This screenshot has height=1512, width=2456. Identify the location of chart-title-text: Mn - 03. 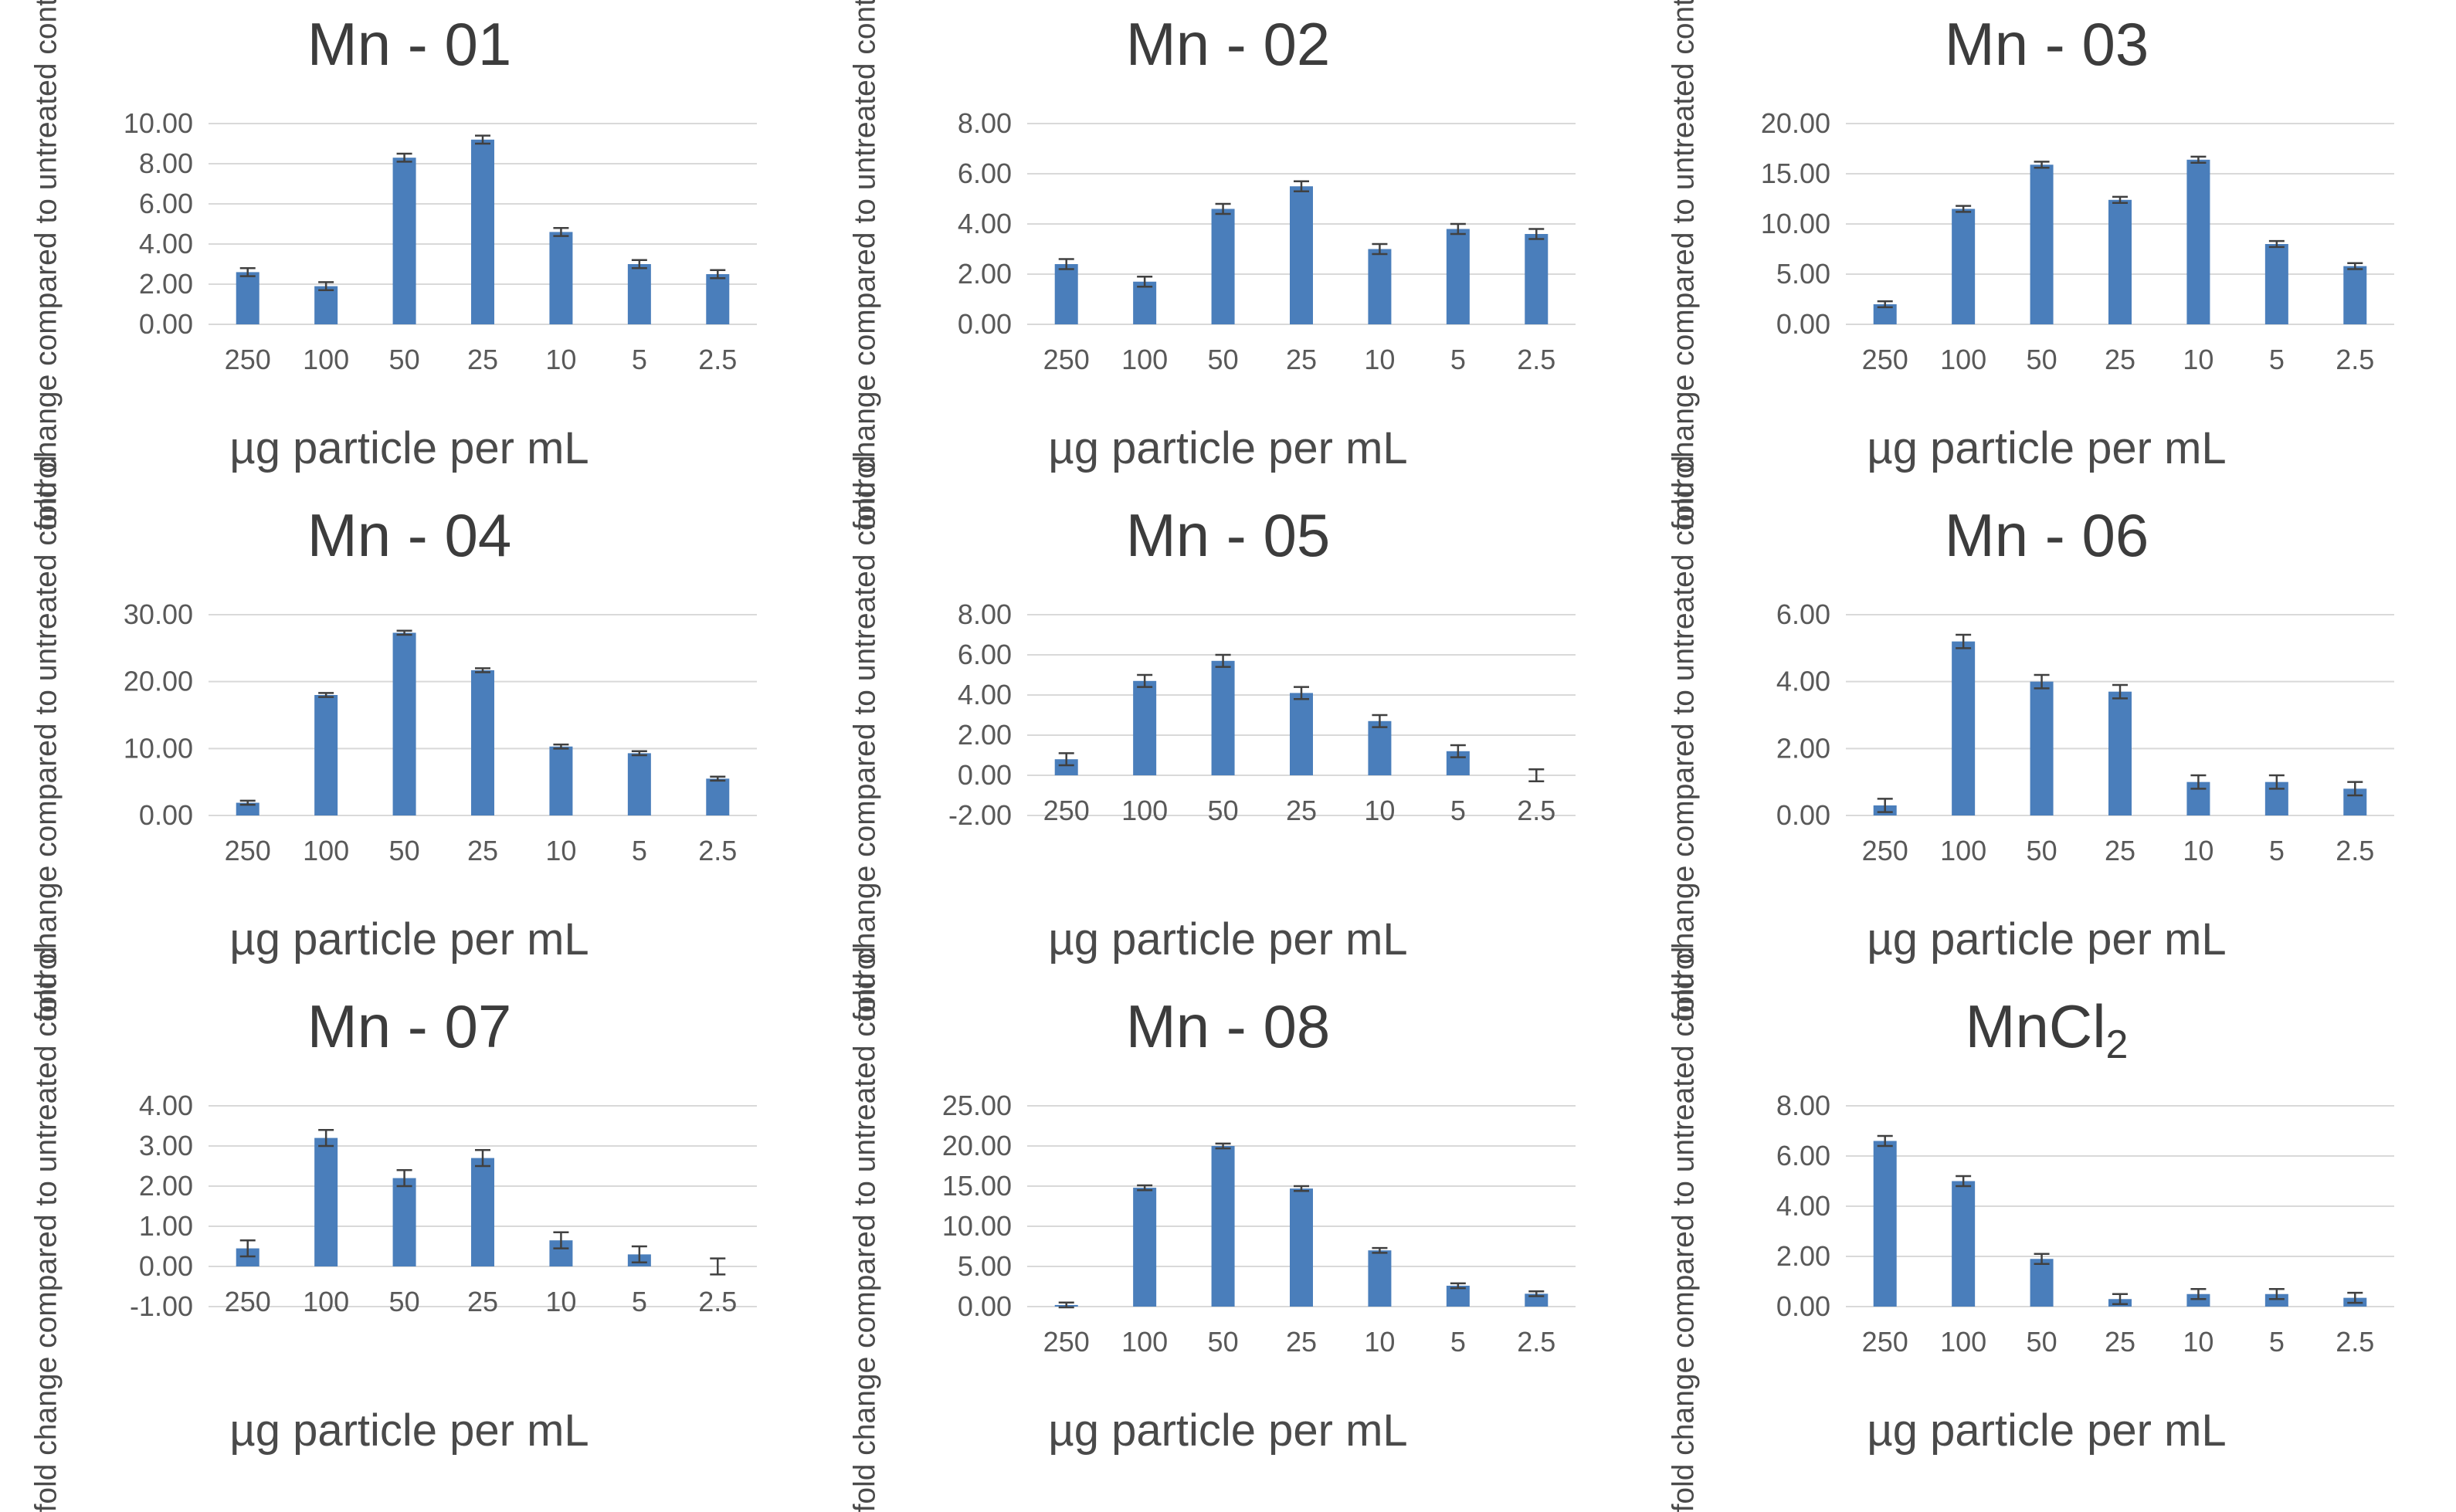
(2046, 44).